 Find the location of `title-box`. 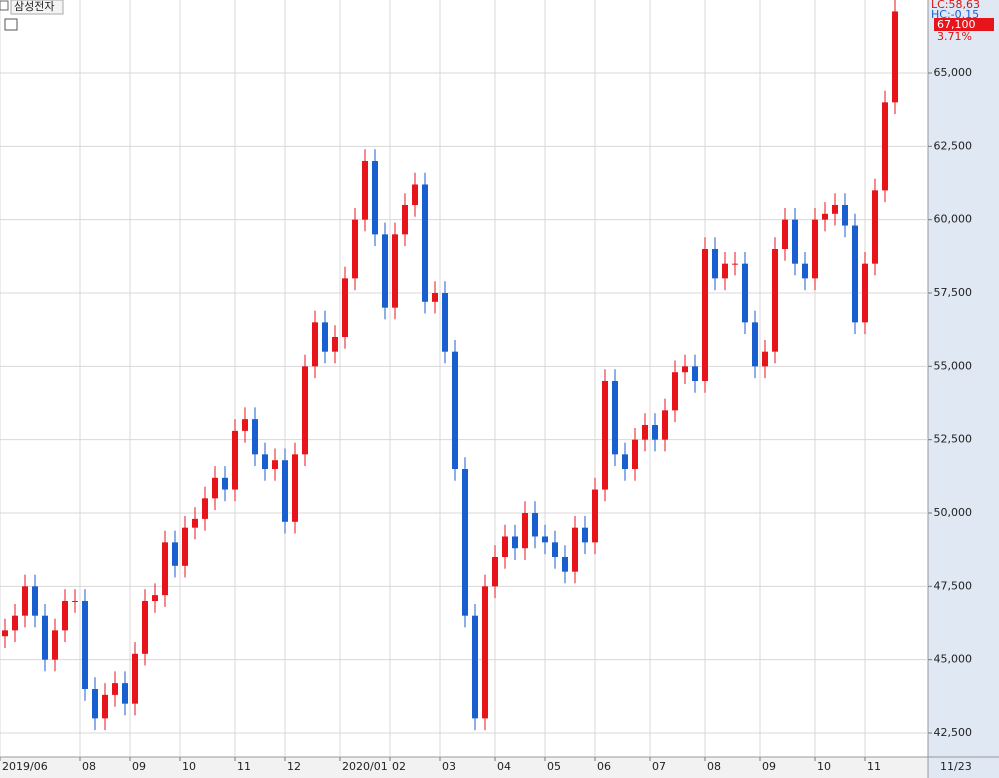

title-box is located at coordinates (37, 7).